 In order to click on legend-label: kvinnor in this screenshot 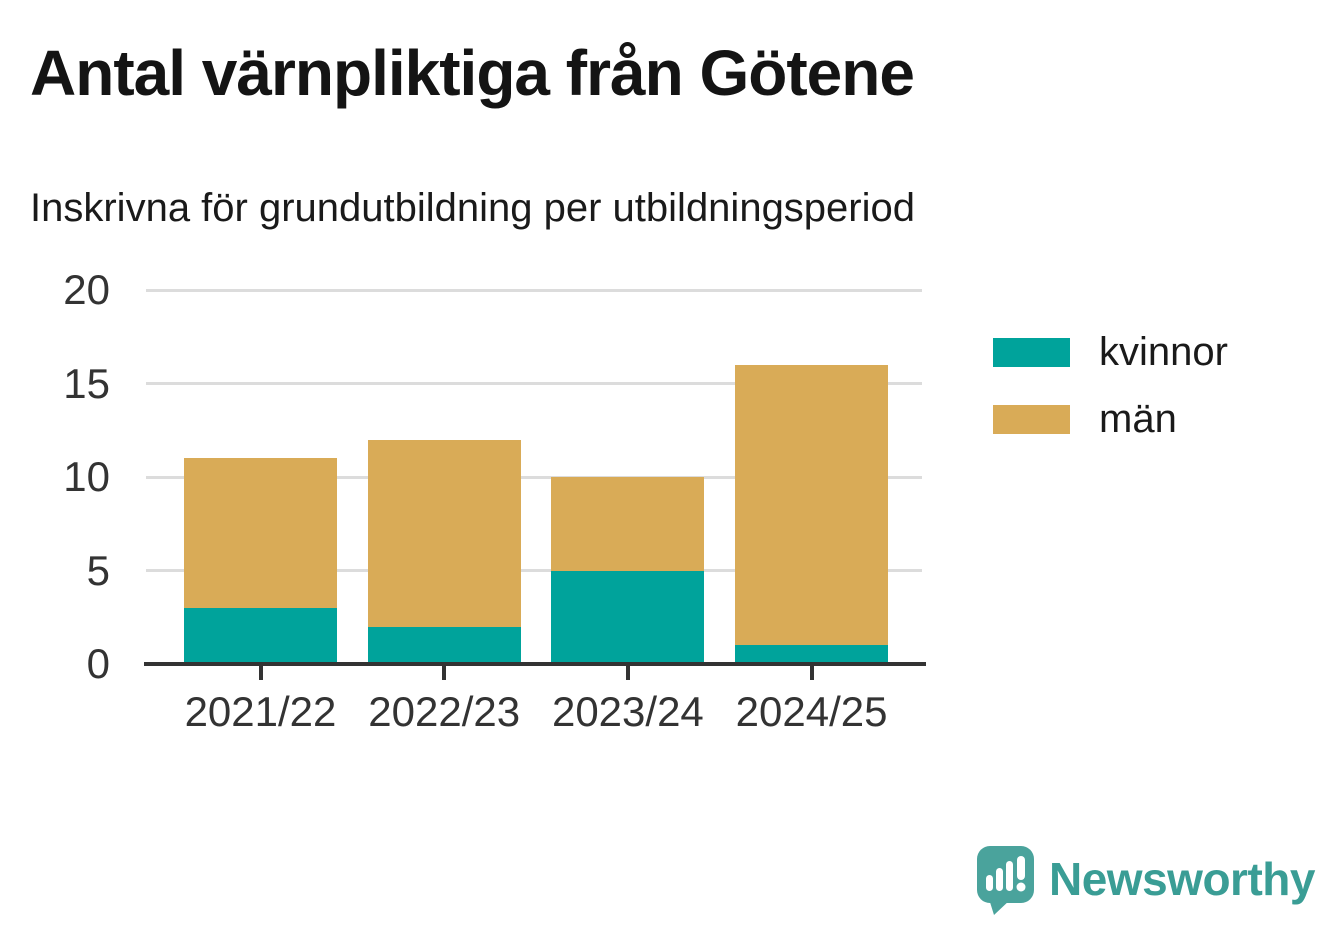, I will do `click(1163, 352)`.